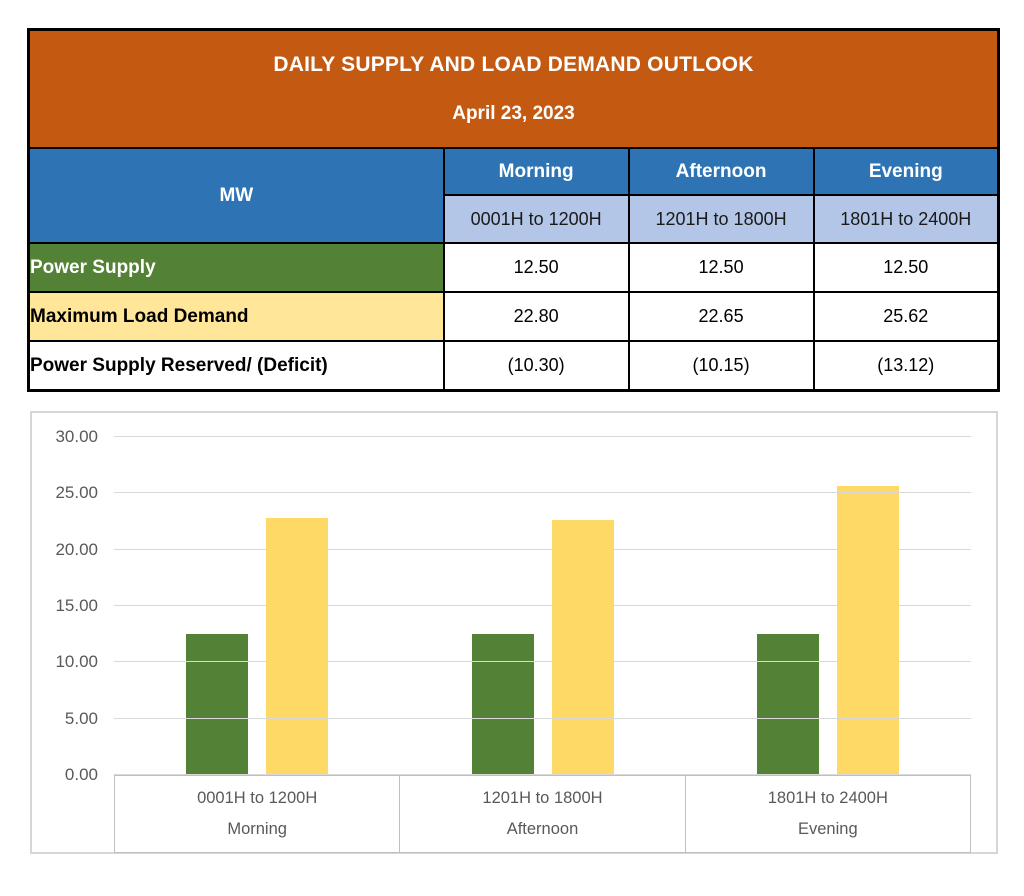 The image size is (1024, 896). I want to click on x-label-period-name: Afternoon, so click(542, 829).